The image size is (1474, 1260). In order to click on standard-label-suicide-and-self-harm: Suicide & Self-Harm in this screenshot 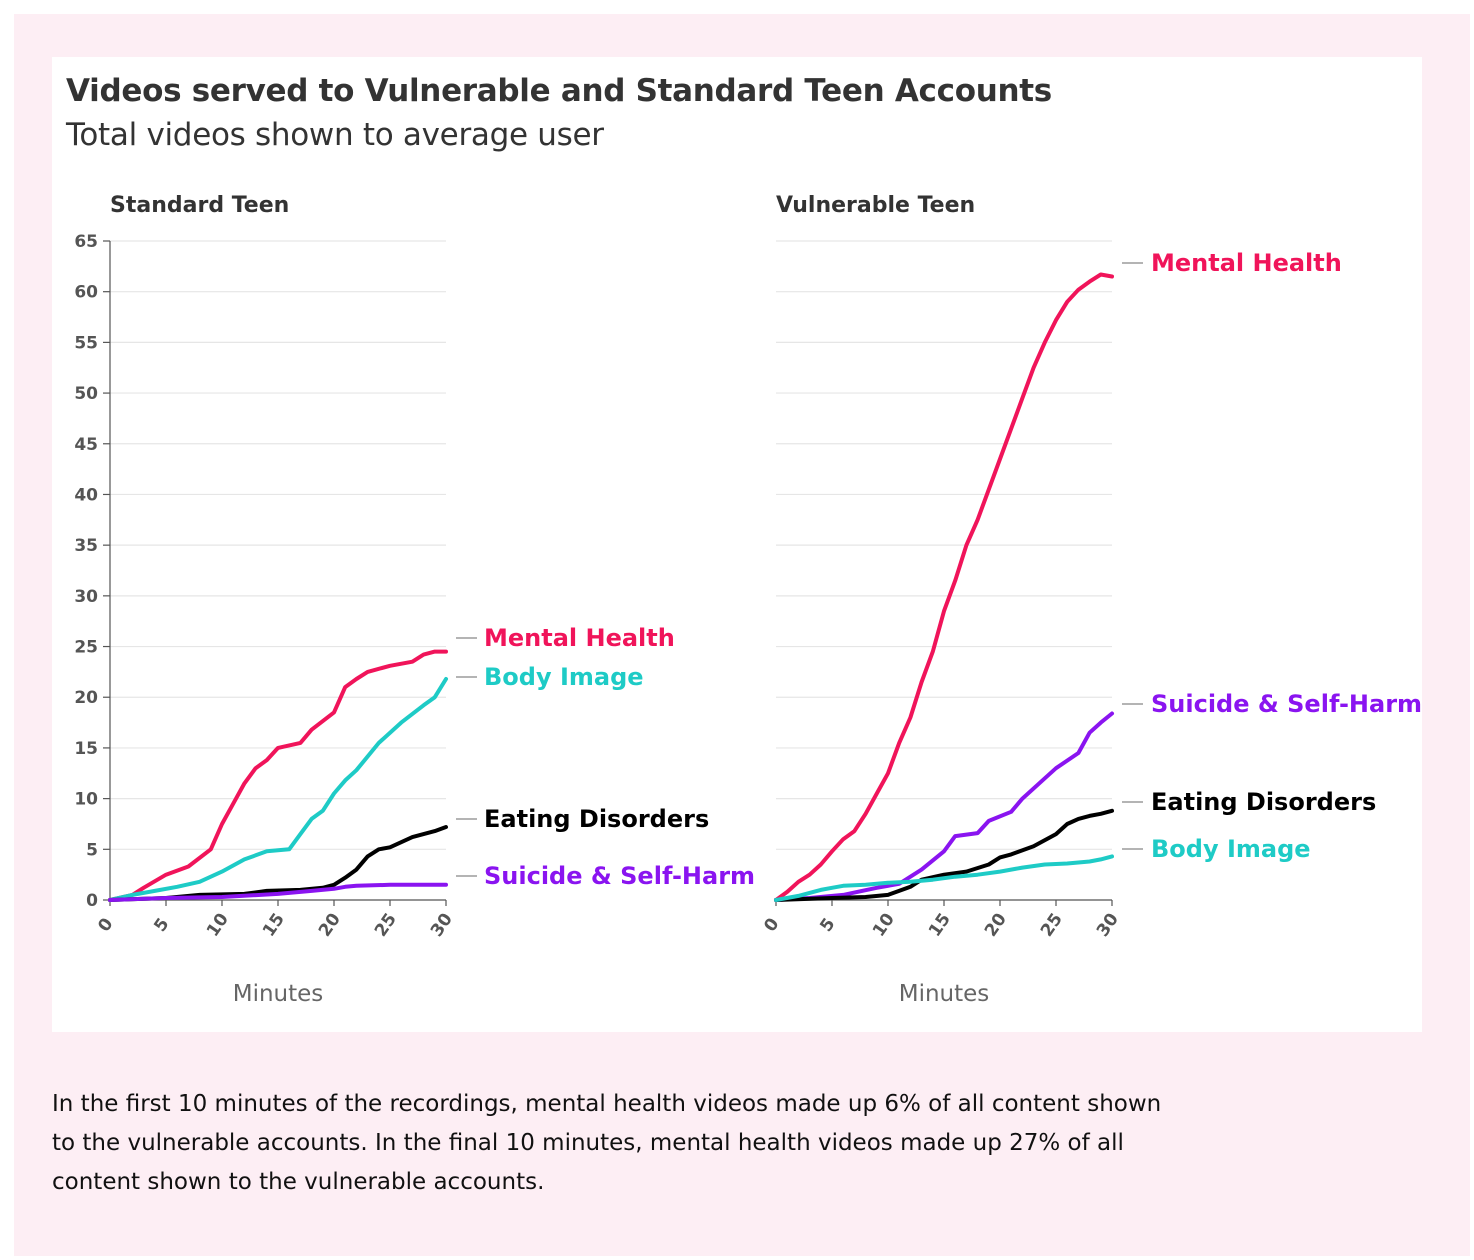, I will do `click(619, 876)`.